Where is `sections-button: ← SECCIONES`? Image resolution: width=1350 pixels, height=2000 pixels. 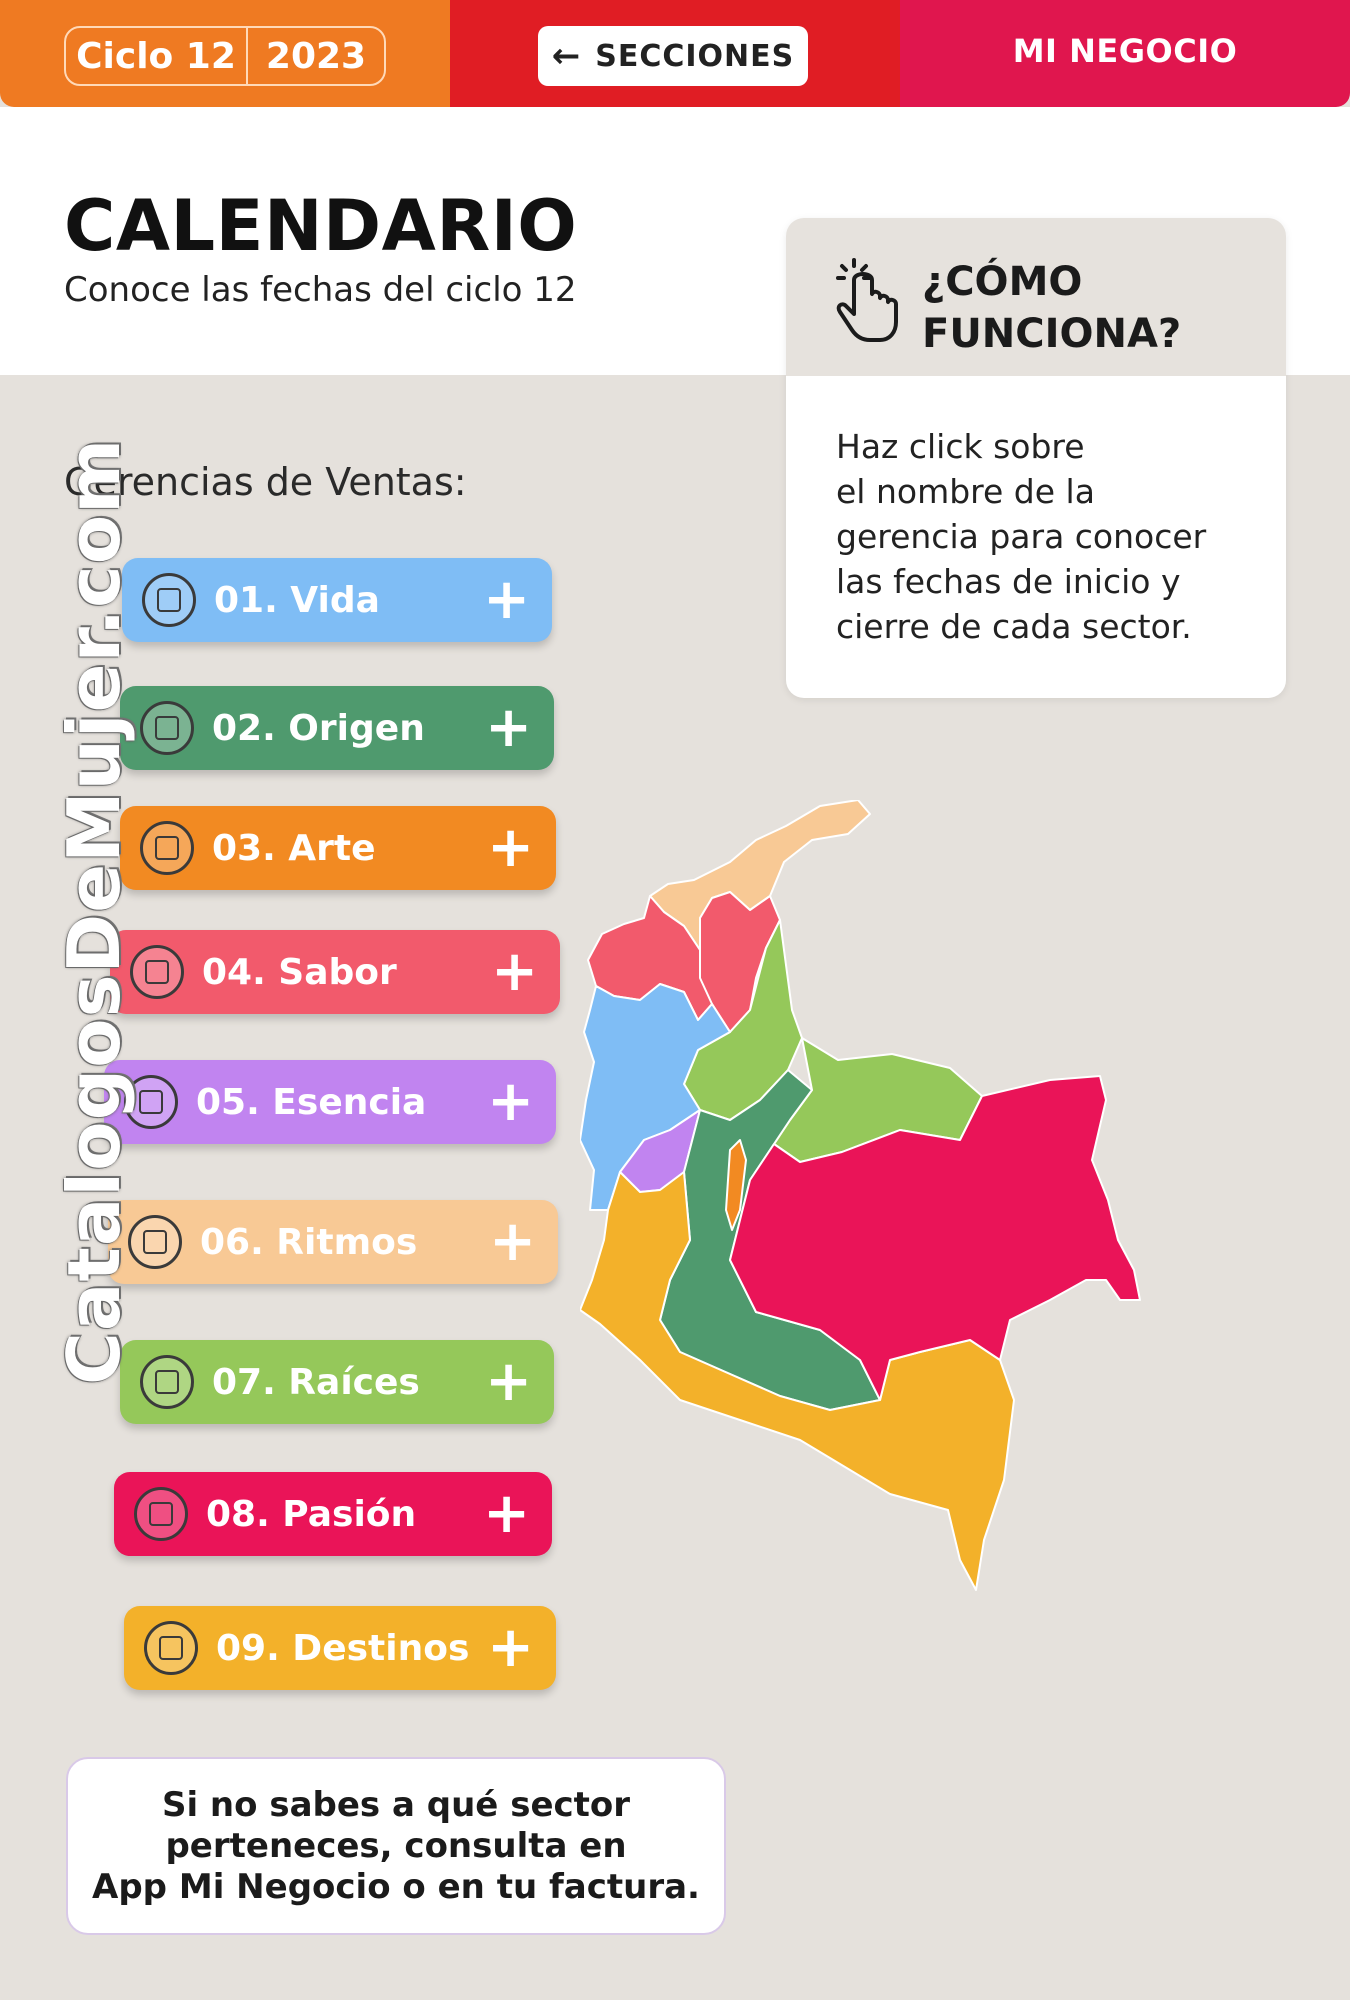 sections-button: ← SECCIONES is located at coordinates (673, 56).